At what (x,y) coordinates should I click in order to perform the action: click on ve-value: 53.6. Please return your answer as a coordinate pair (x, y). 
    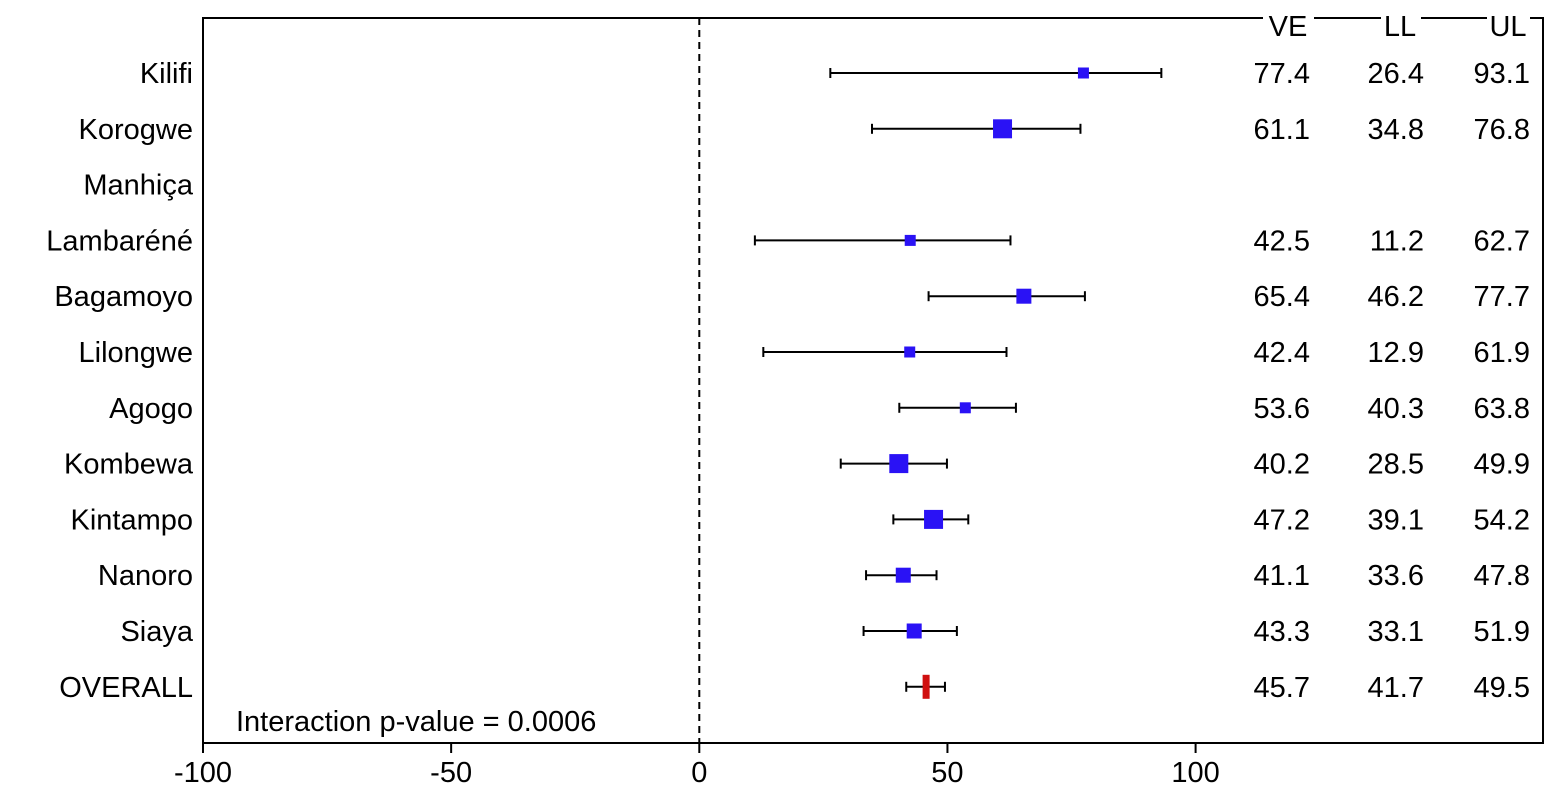
    Looking at the image, I should click on (1282, 409).